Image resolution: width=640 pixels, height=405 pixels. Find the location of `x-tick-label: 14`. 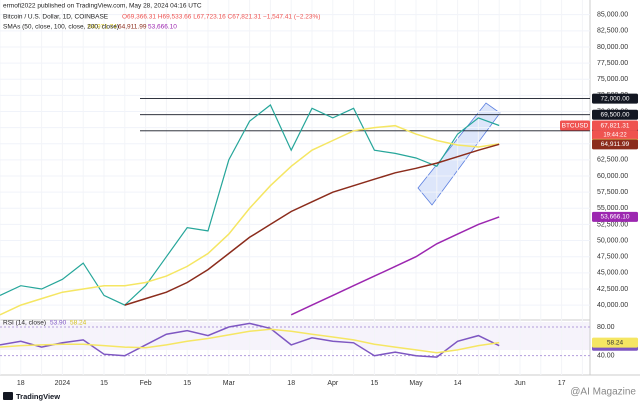

x-tick-label: 14 is located at coordinates (458, 383).